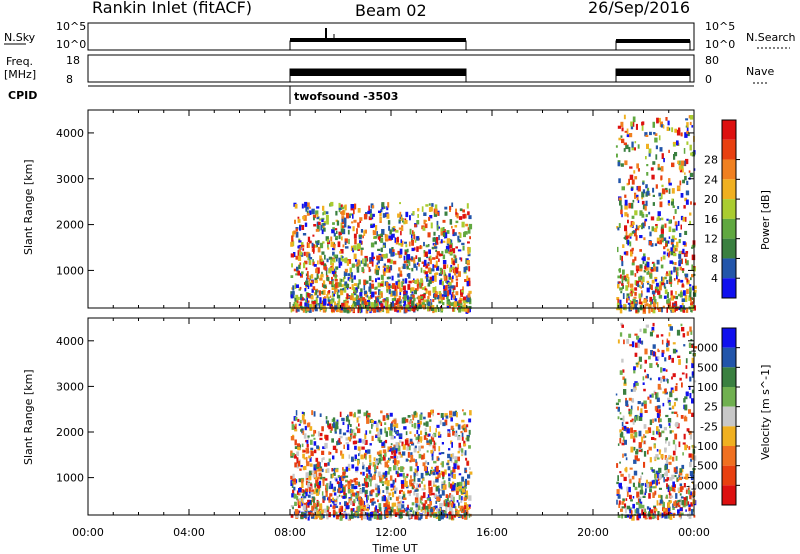 This screenshot has width=800, height=554. I want to click on colorbar-swatch, so click(729, 288).